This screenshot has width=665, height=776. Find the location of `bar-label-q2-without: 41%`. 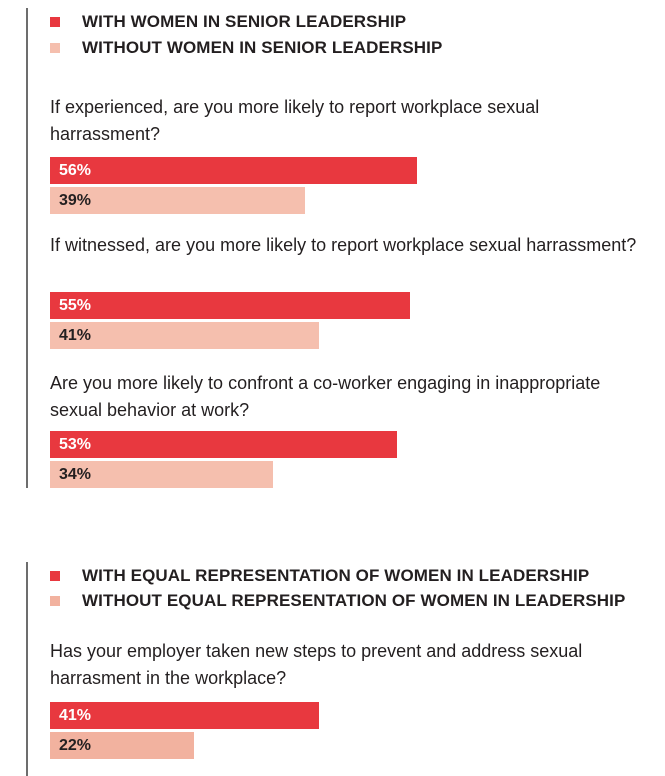

bar-label-q2-without: 41% is located at coordinates (75, 335).